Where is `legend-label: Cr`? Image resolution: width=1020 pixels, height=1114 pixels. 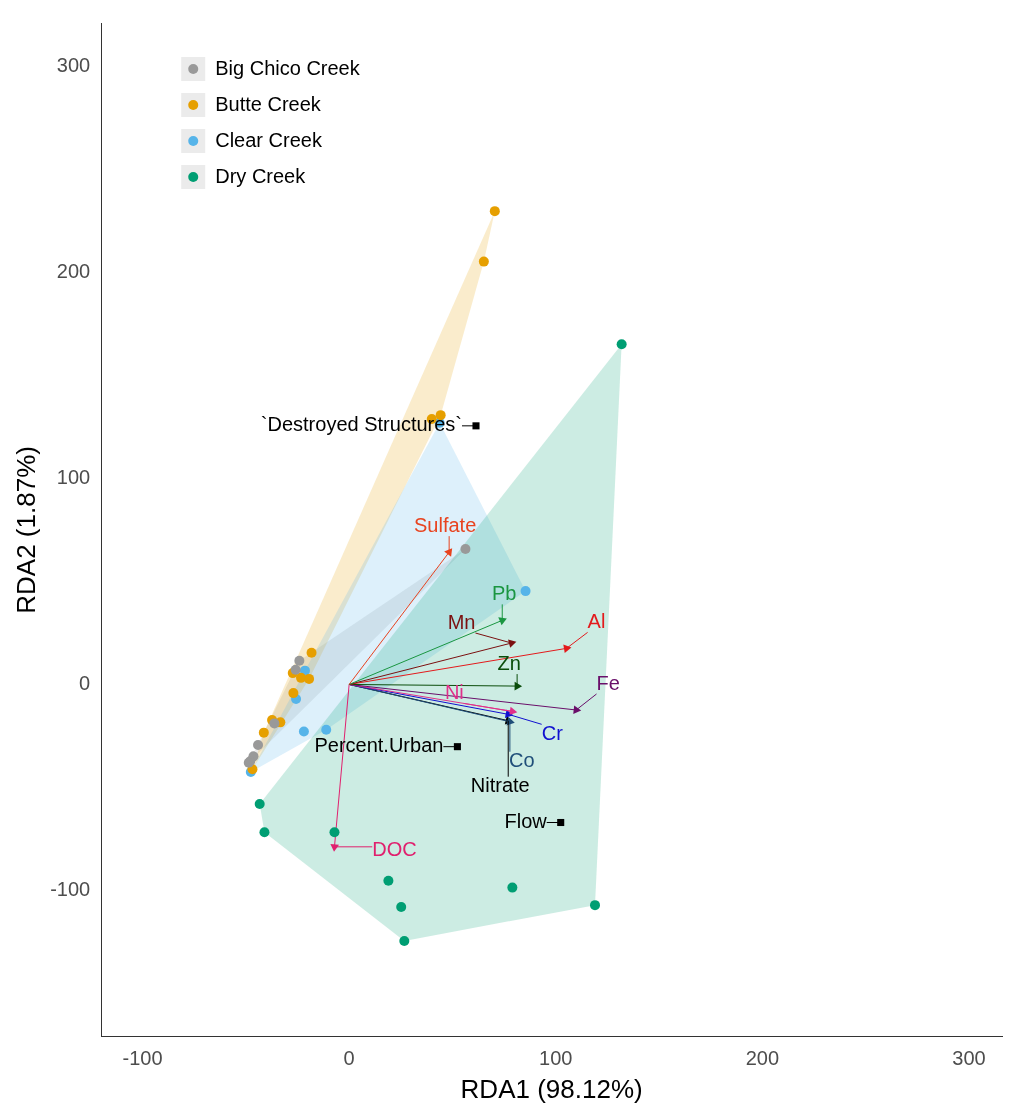 legend-label: Cr is located at coordinates (552, 732).